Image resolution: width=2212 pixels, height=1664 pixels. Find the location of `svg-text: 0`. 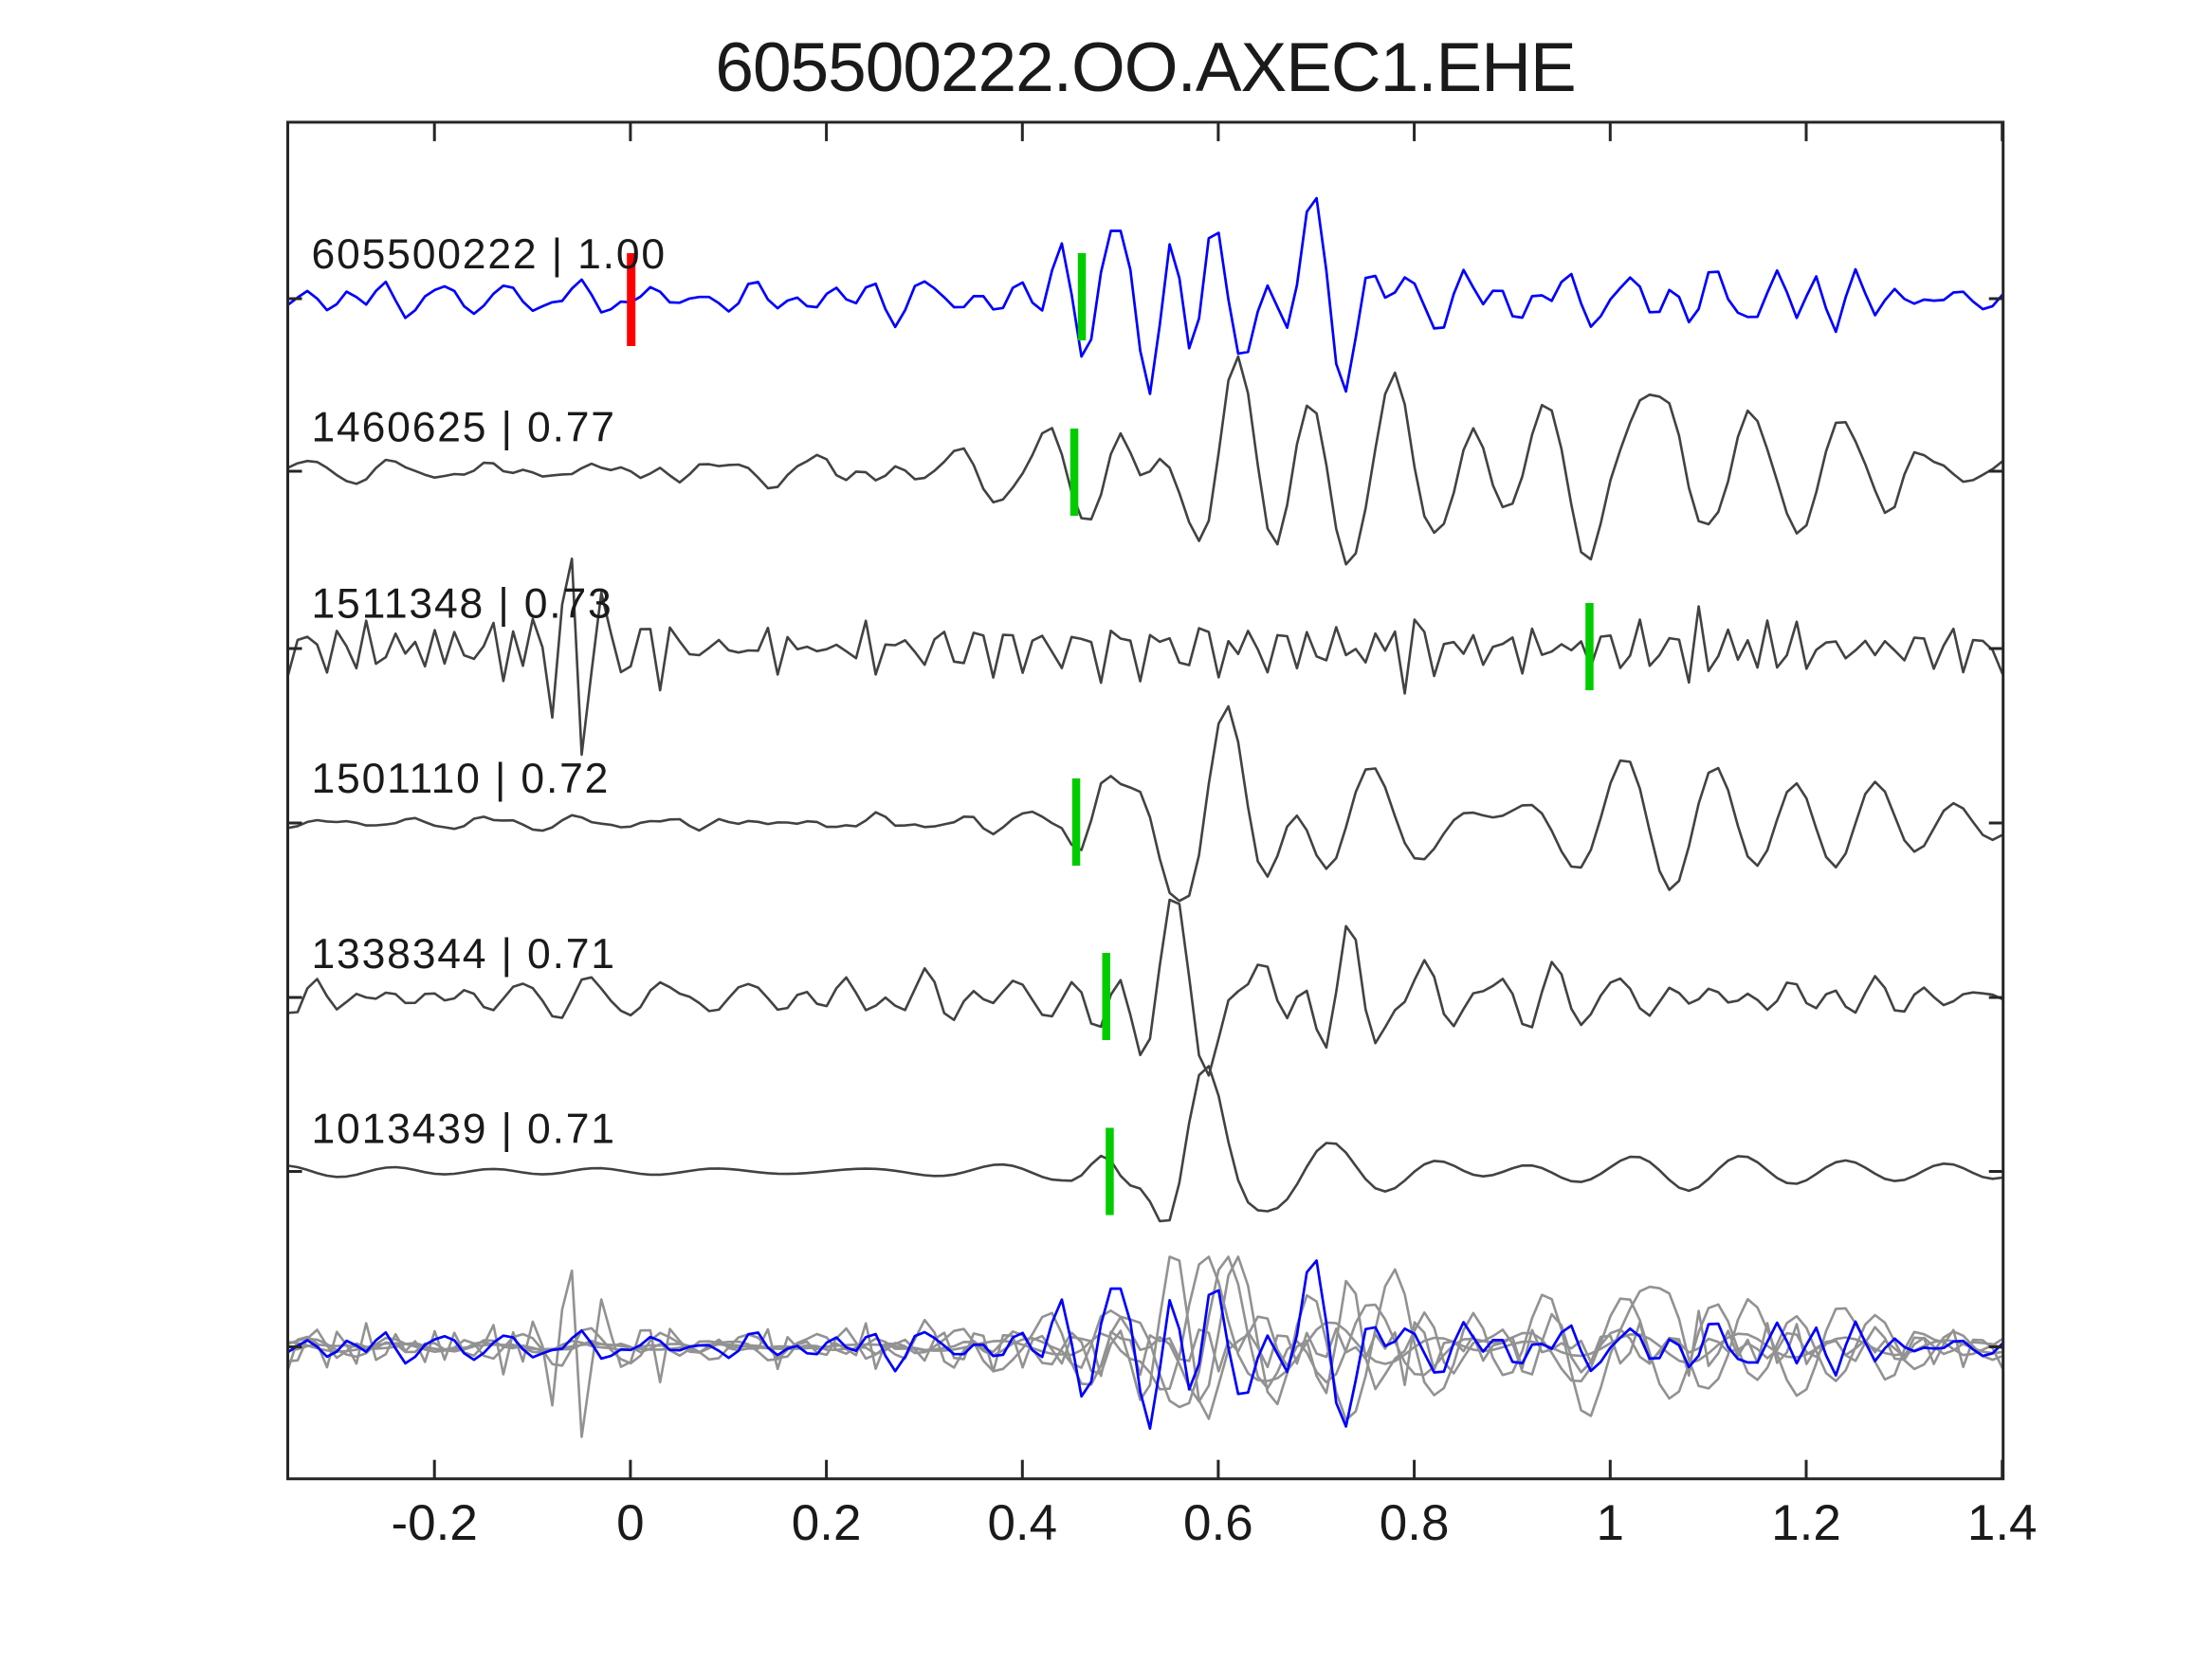

svg-text: 0 is located at coordinates (630, 1523).